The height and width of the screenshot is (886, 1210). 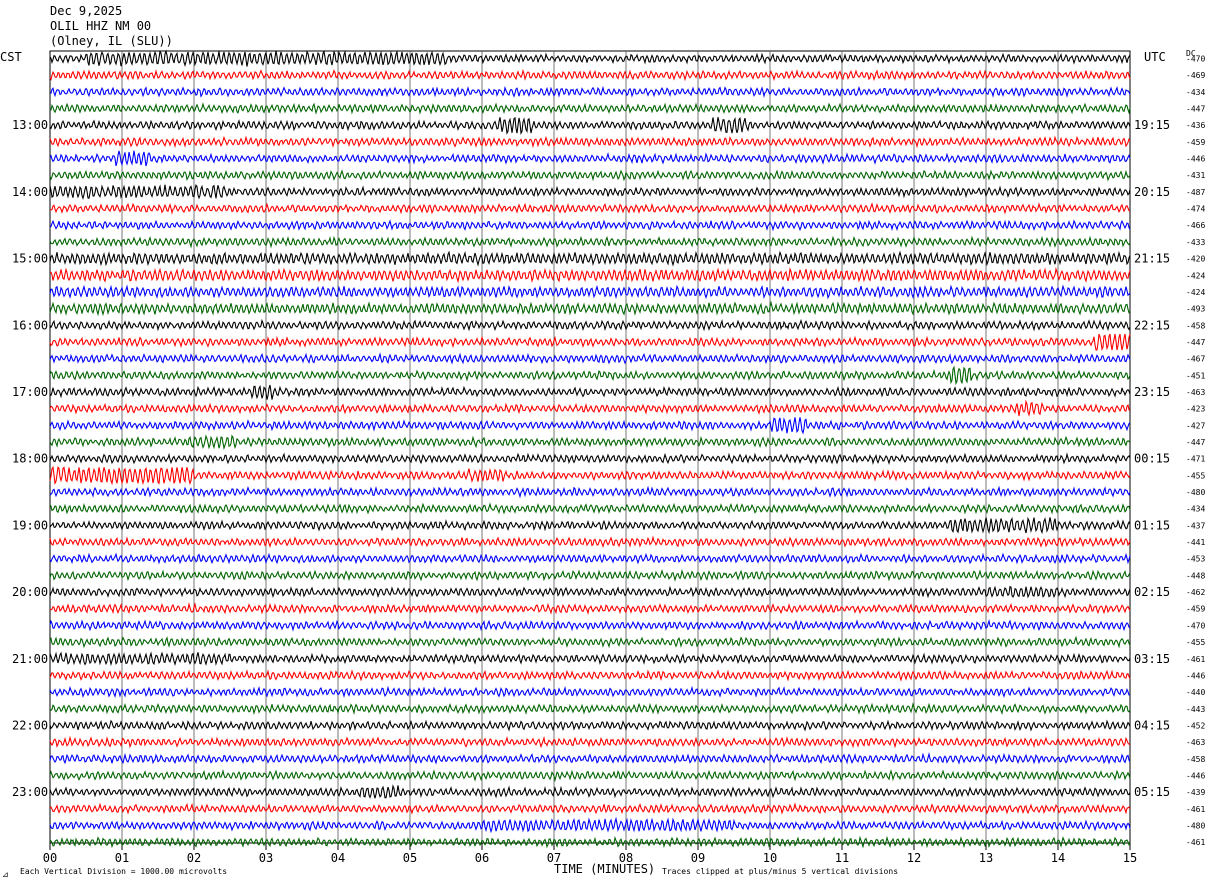 I want to click on dc-offset-label: -448, so click(x=1195, y=575).